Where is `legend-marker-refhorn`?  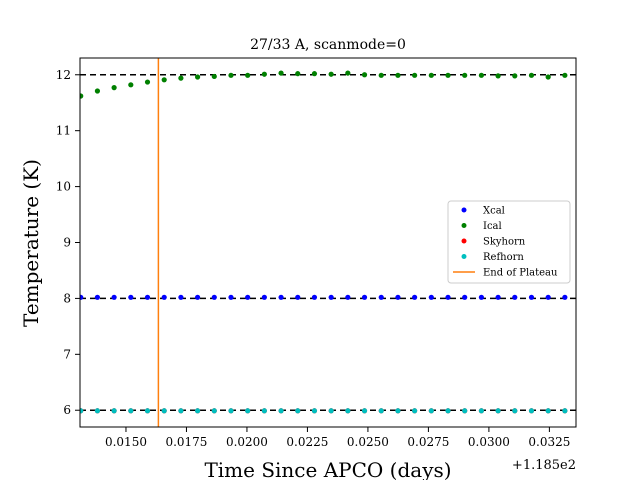 legend-marker-refhorn is located at coordinates (464, 256).